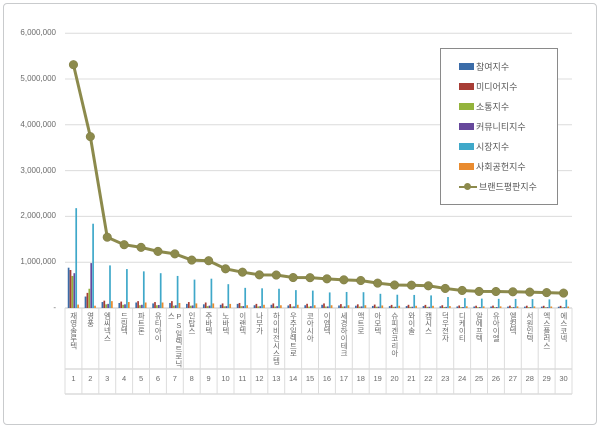  What do you see at coordinates (508, 147) in the screenshot?
I see `legend-item-market: 시장지수` at bounding box center [508, 147].